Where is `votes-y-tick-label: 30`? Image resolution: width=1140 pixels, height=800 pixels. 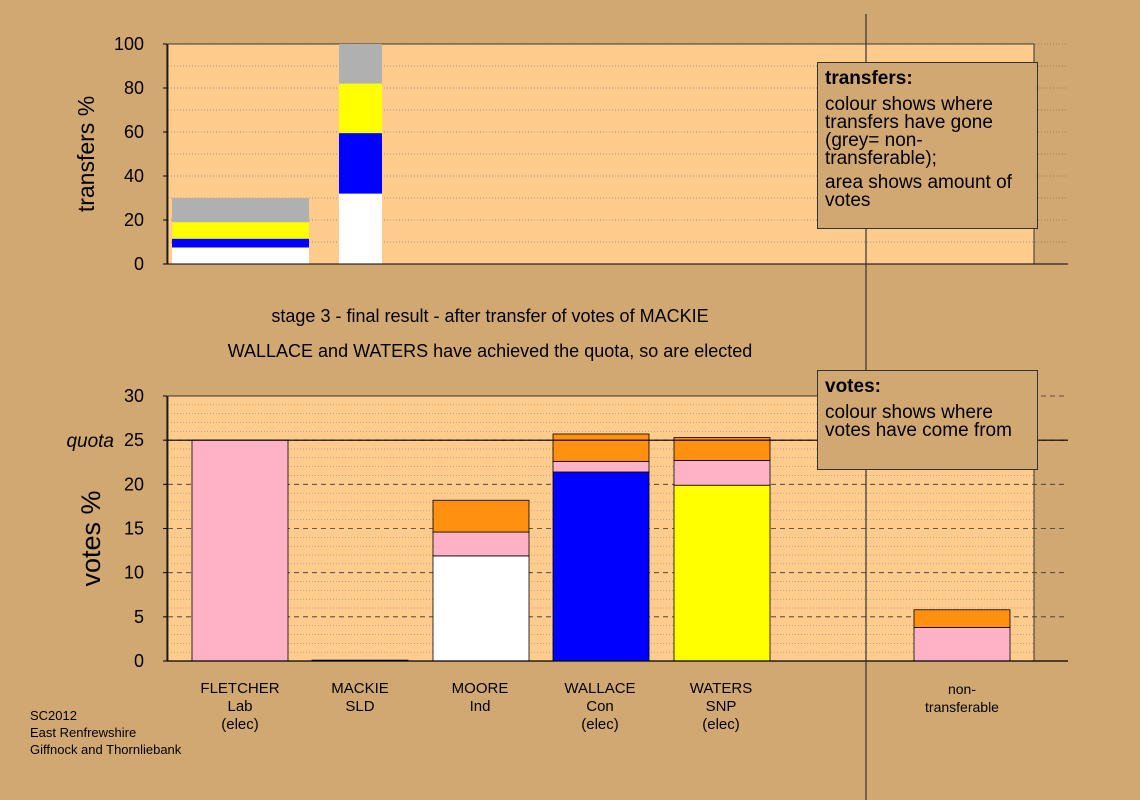 votes-y-tick-label: 30 is located at coordinates (134, 396).